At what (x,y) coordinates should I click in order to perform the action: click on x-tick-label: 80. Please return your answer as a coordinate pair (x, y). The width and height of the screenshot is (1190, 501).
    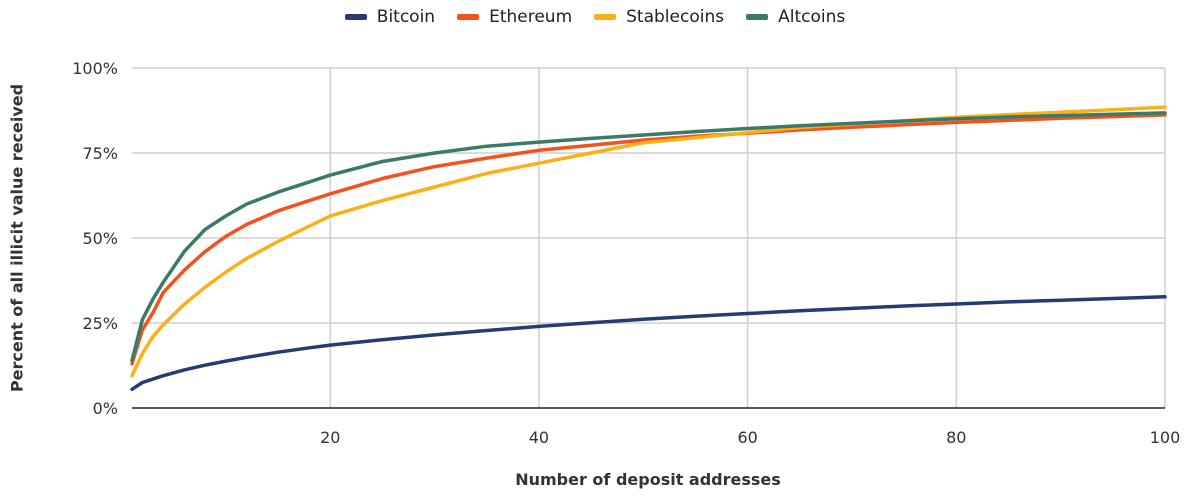
    Looking at the image, I should click on (956, 437).